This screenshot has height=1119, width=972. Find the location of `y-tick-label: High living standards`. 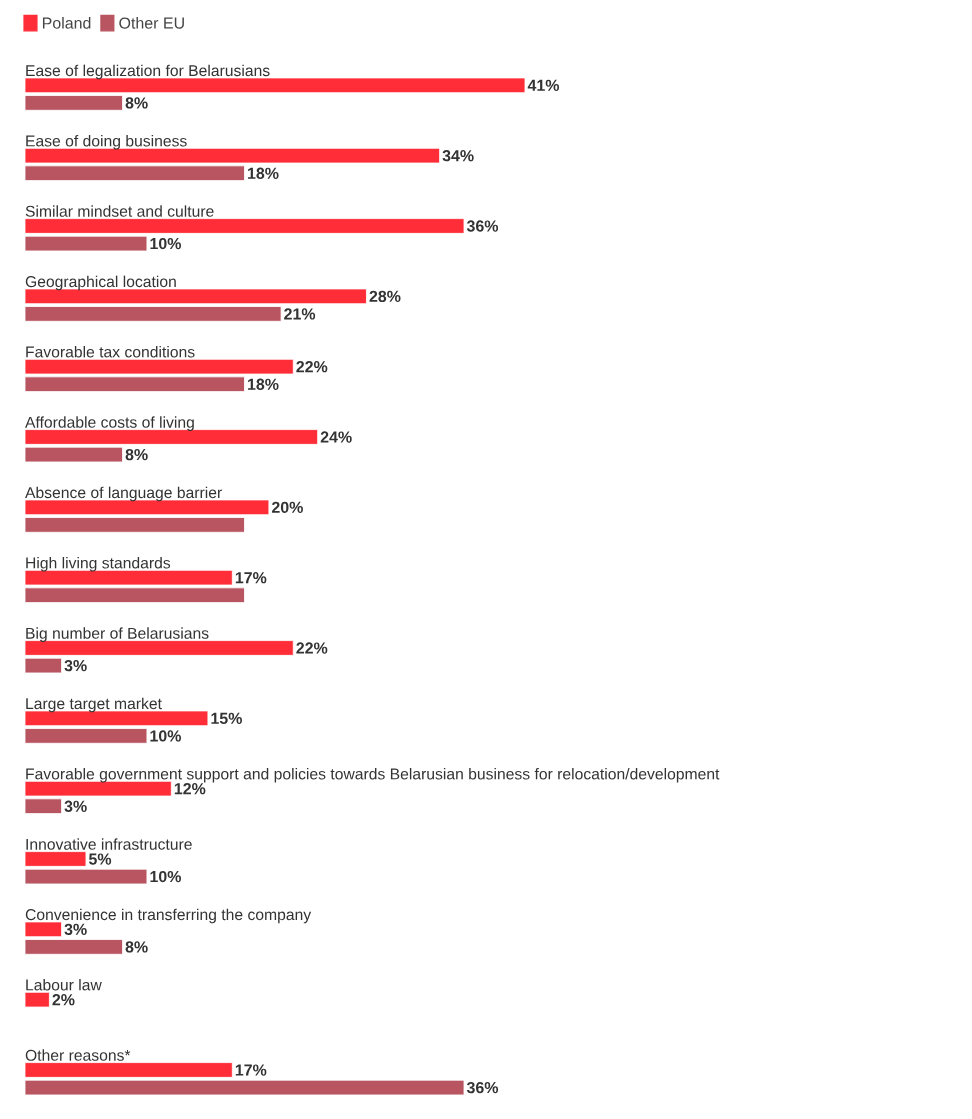

y-tick-label: High living standards is located at coordinates (98, 564).